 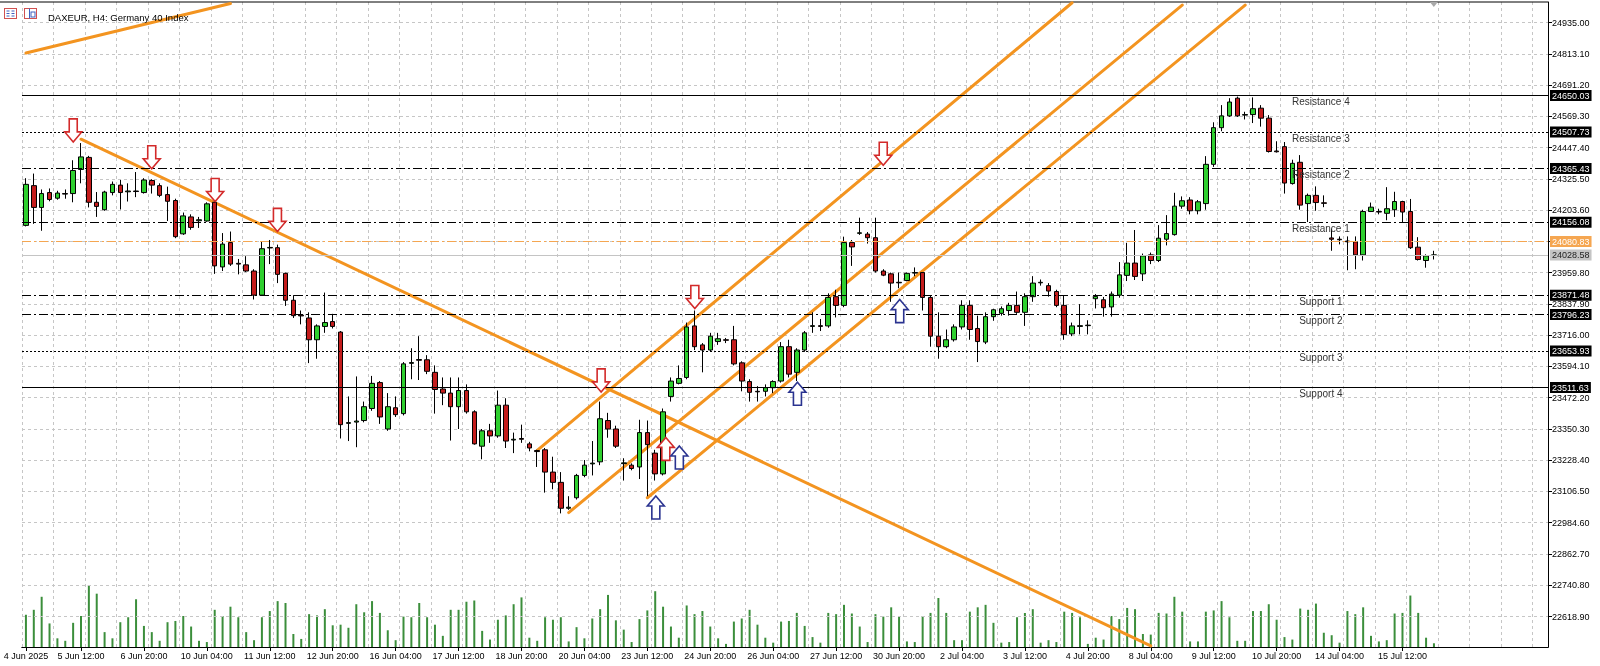 I want to click on x-tick-label: 23 Jun 12:00, so click(x=647, y=655).